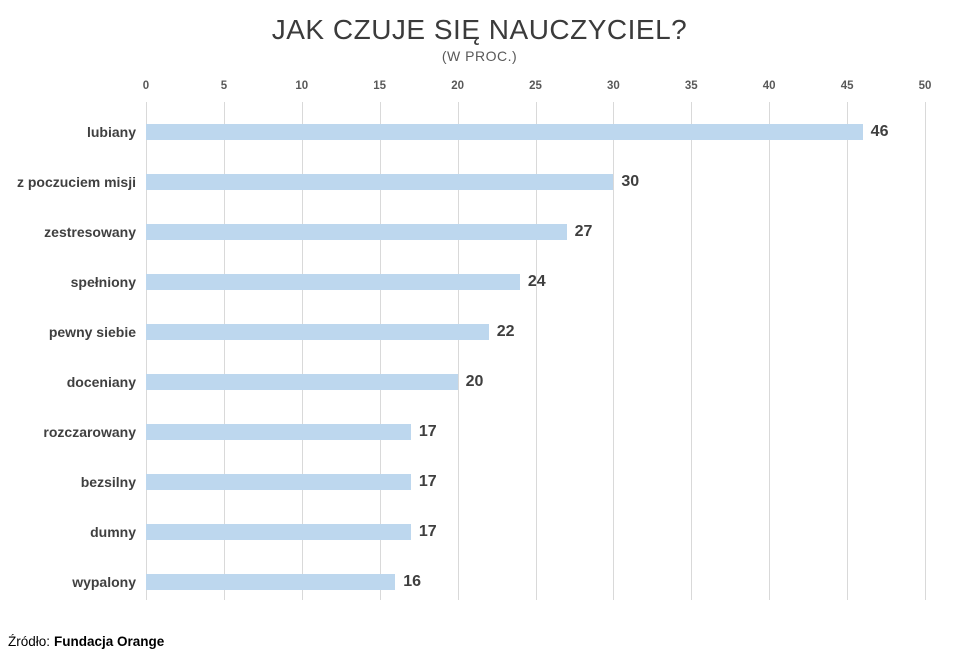 The height and width of the screenshot is (666, 959). Describe the element at coordinates (769, 86) in the screenshot. I see `x-tick-label: 40` at that location.